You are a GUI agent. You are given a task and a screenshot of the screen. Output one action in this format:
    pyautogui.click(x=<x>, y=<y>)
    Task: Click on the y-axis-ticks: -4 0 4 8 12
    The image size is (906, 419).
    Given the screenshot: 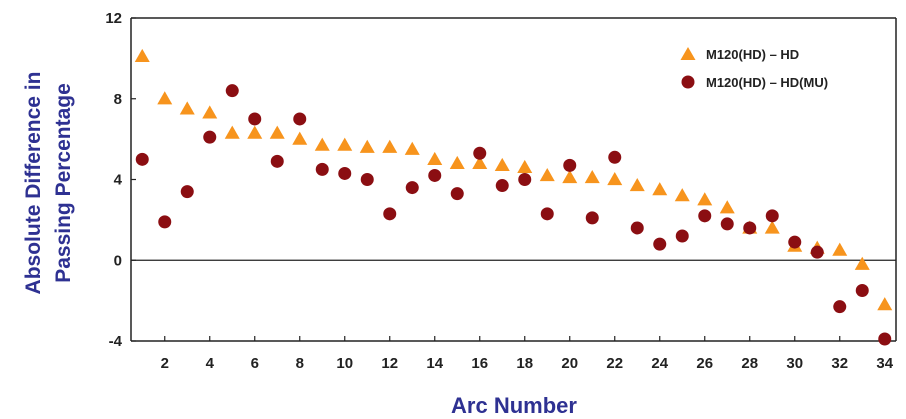 What is the action you would take?
    pyautogui.click(x=120, y=180)
    